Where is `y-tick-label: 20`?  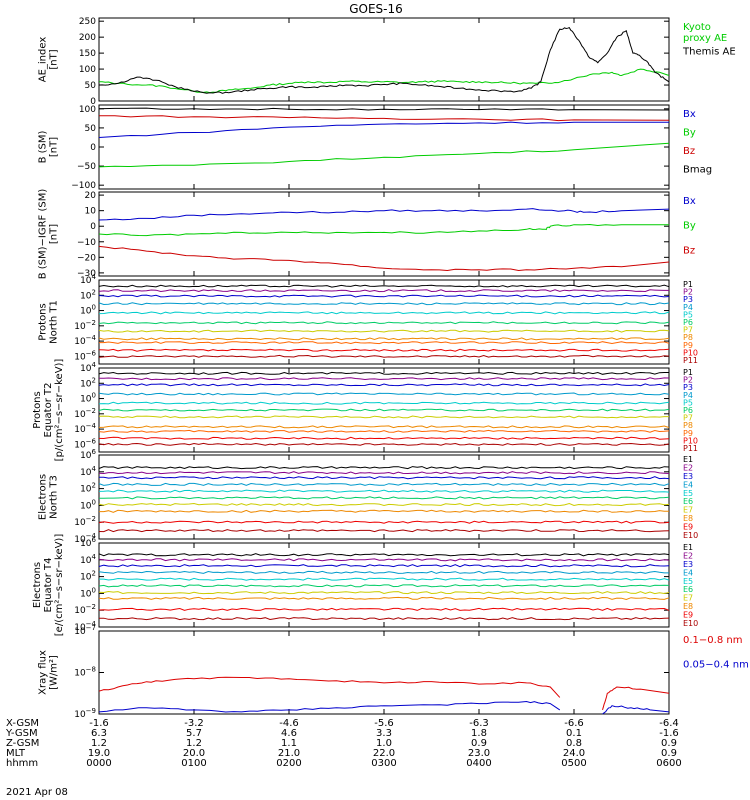
y-tick-label: 20 is located at coordinates (91, 196).